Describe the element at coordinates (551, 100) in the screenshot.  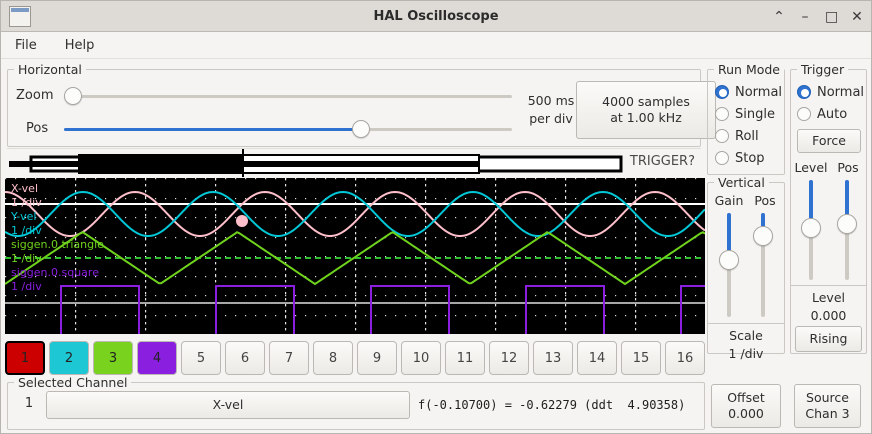
I see `timebase-value: 500 ms` at that location.